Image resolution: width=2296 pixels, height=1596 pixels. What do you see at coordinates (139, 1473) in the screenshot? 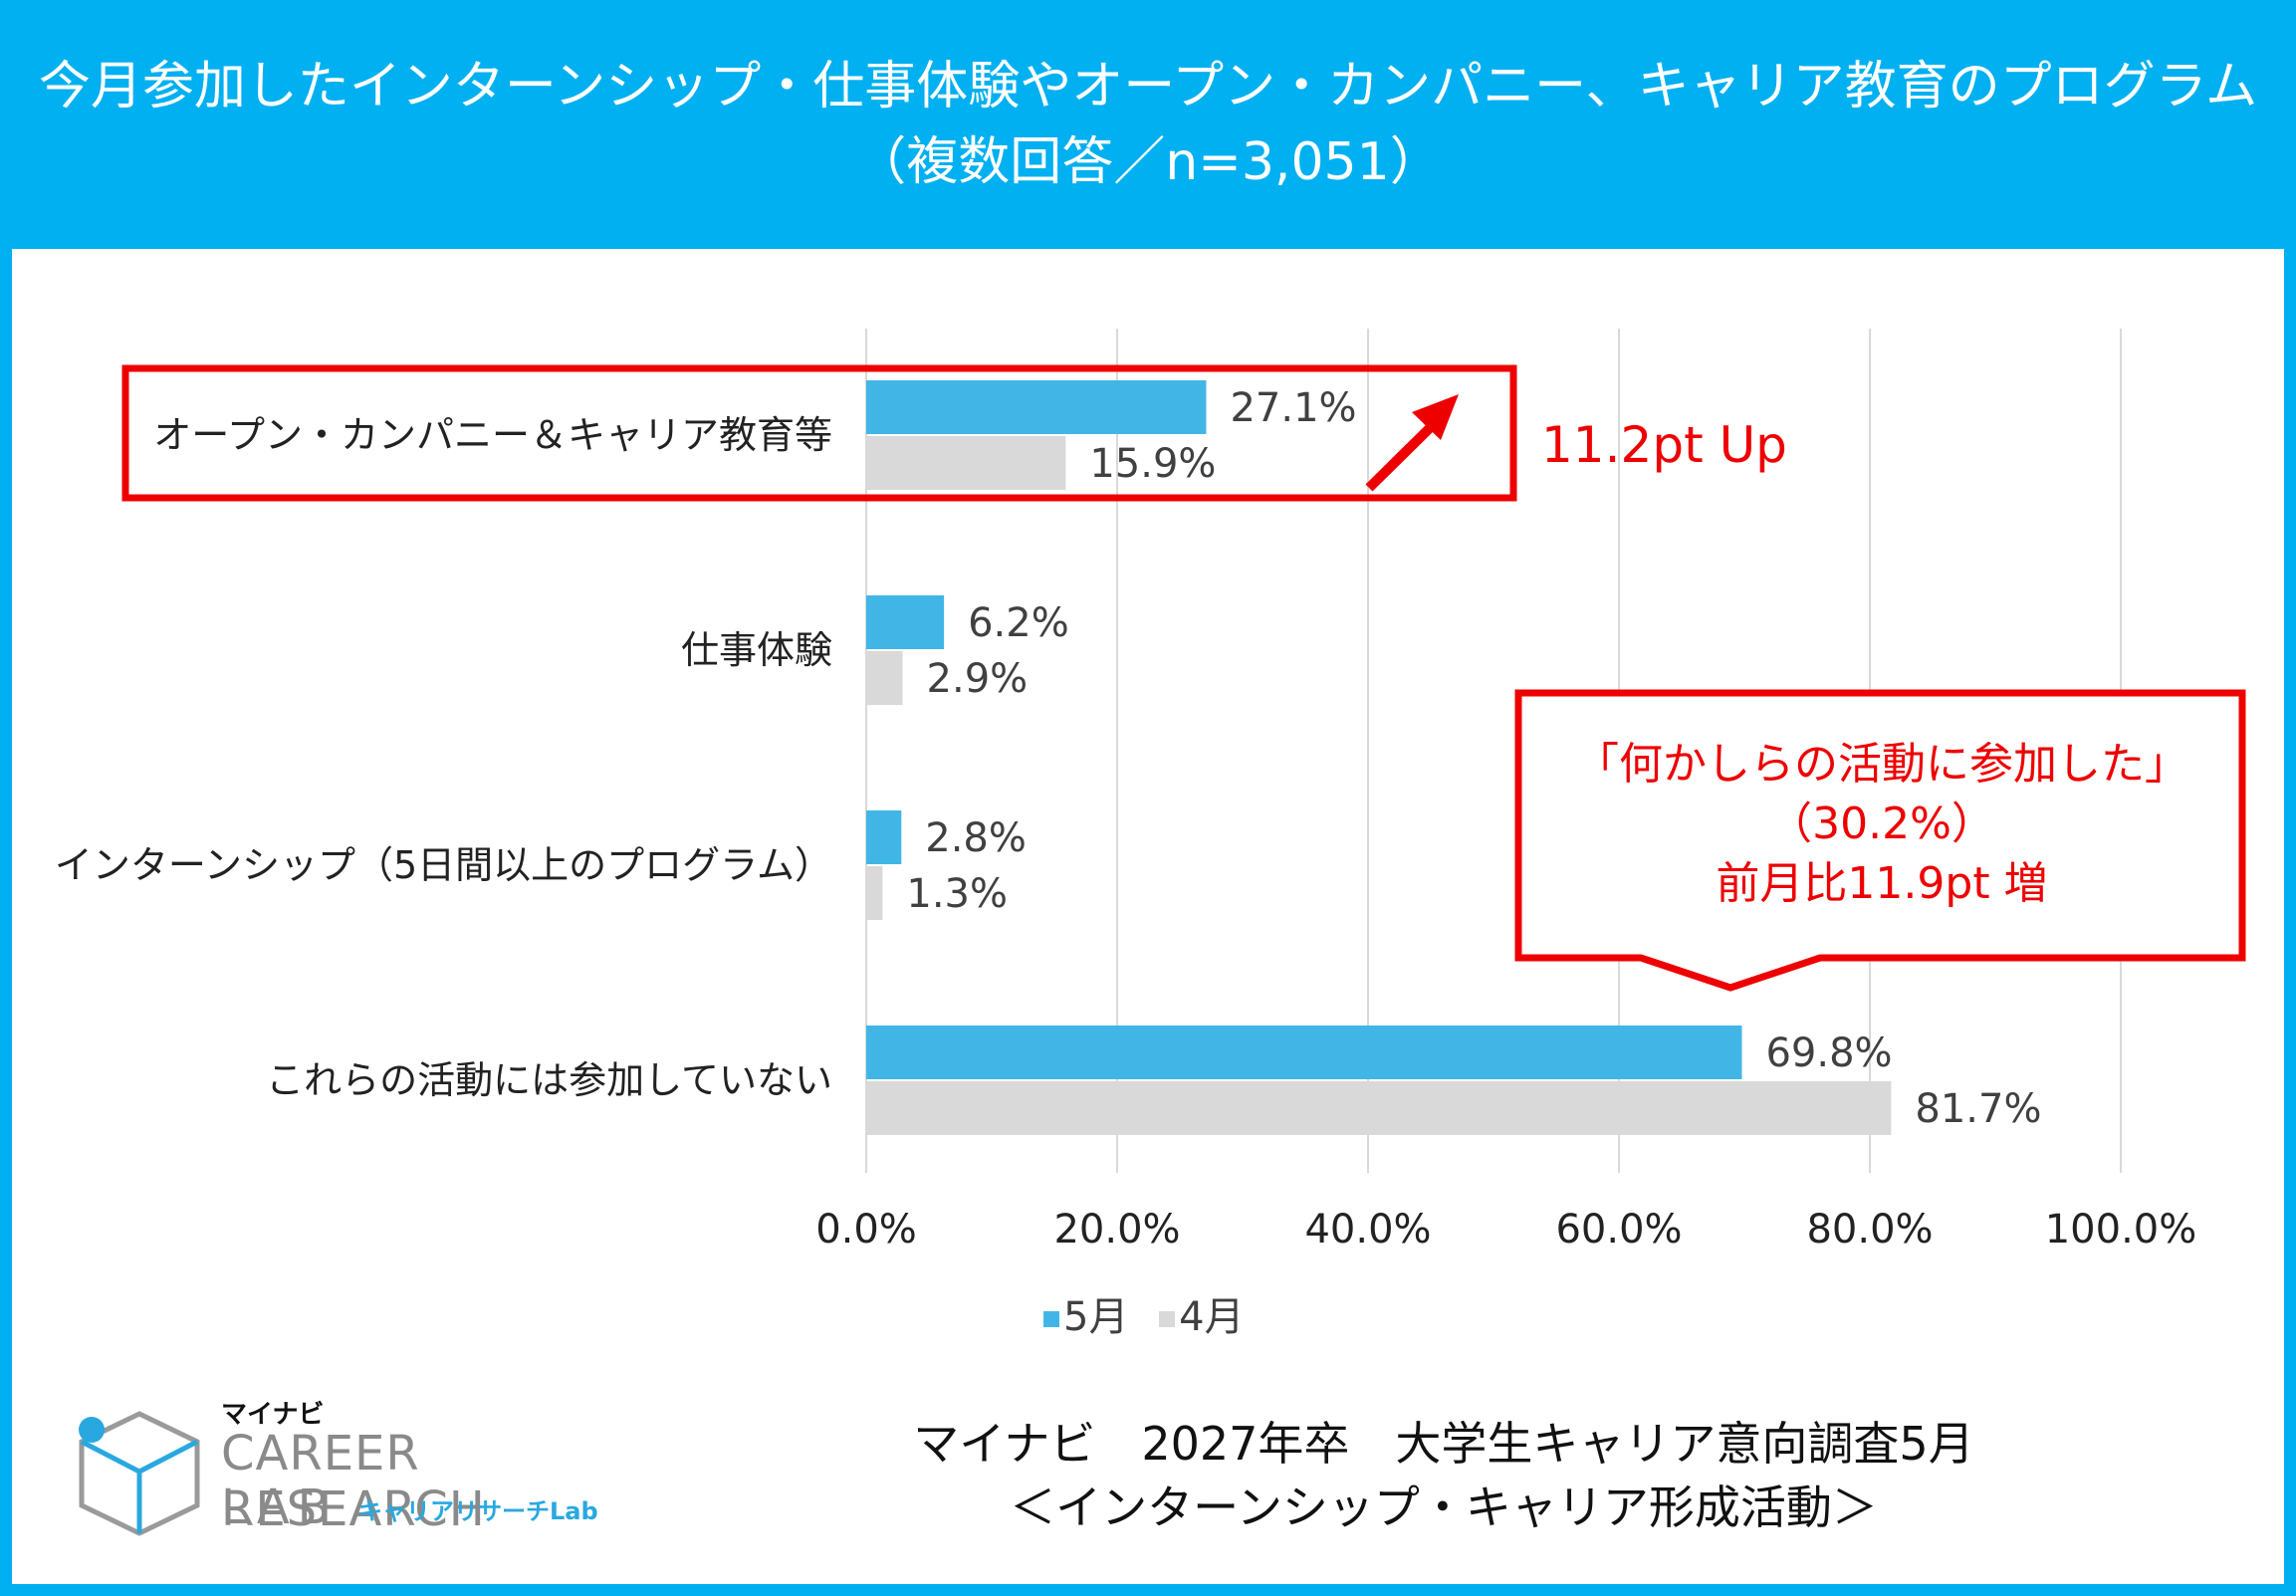
I see `lab-cube-icon` at bounding box center [139, 1473].